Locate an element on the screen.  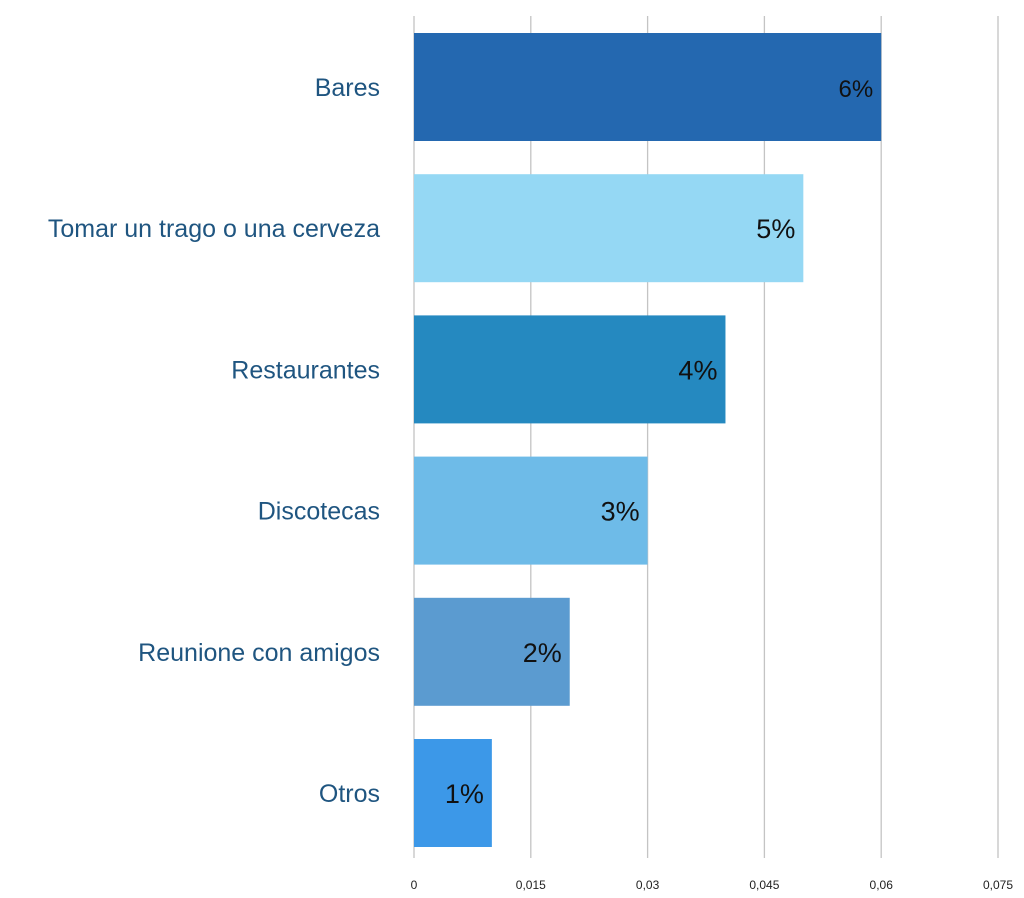
data-label: 3% is located at coordinates (620, 512).